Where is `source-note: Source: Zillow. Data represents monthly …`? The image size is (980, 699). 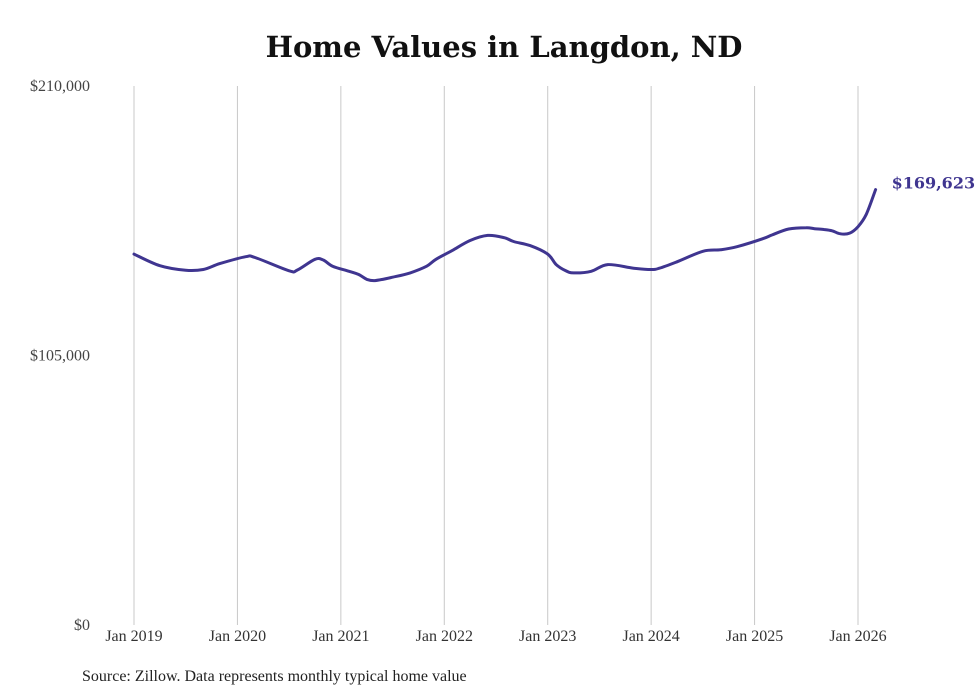 source-note: Source: Zillow. Data represents monthly … is located at coordinates (274, 676).